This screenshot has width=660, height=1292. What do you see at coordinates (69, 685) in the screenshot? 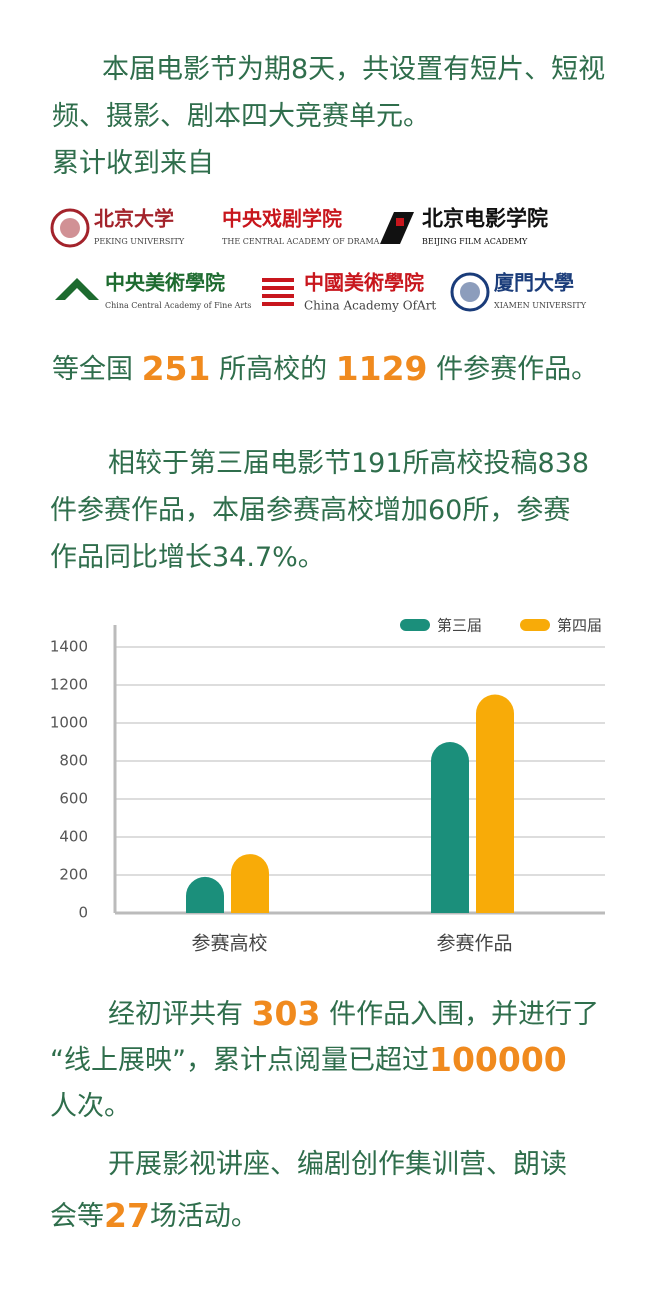
I see `y-tick-label: 1200` at bounding box center [69, 685].